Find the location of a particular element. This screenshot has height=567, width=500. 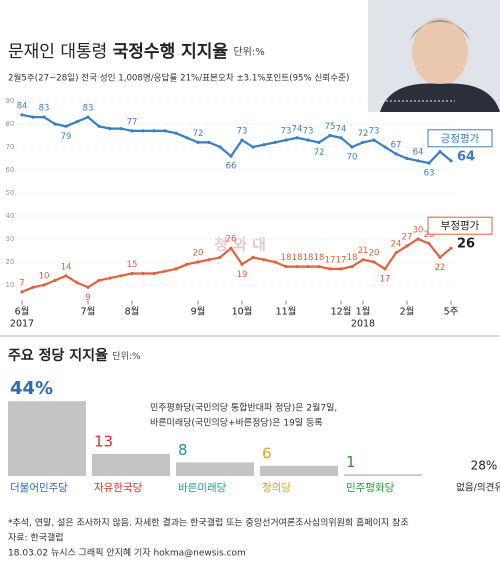

x-tick-label: 5주 is located at coordinates (451, 312).